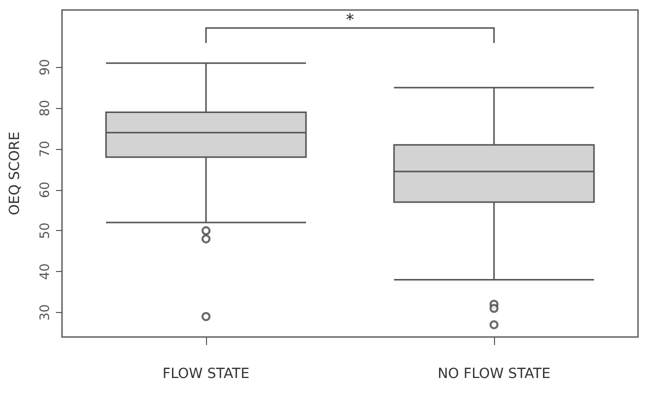  I want to click on annotation: *, so click(350, 19).